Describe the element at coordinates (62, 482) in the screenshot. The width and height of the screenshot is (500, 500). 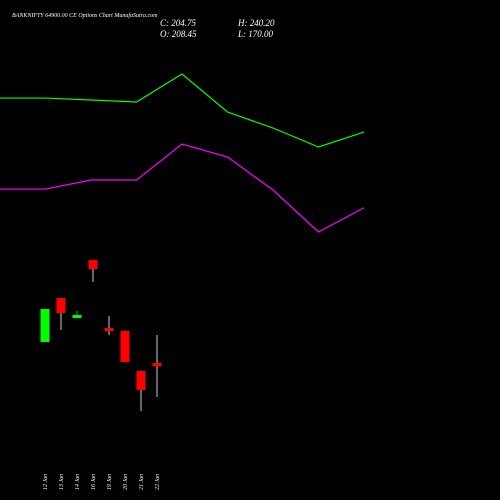
I see `x-tick-label: 13 Jan` at that location.